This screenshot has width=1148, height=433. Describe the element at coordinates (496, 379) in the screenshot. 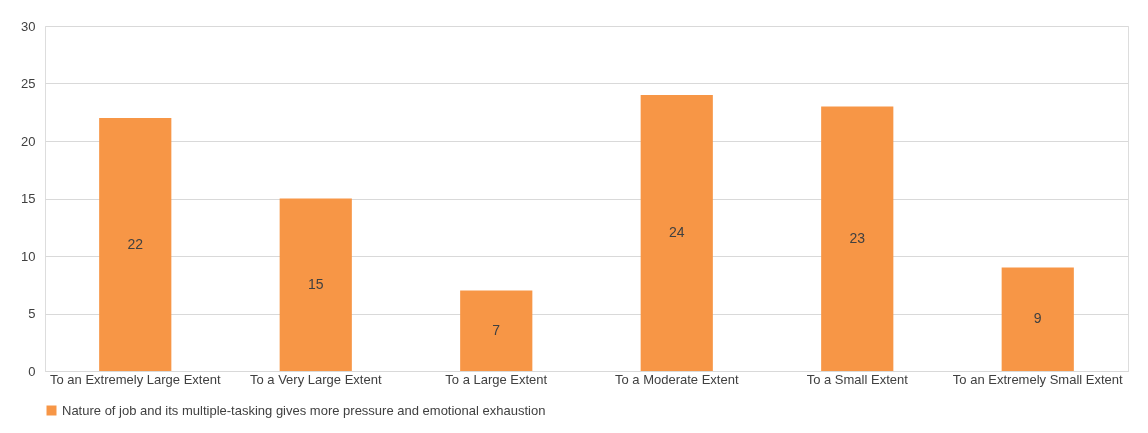

I see `x-tick-label: To a Large Extent` at that location.